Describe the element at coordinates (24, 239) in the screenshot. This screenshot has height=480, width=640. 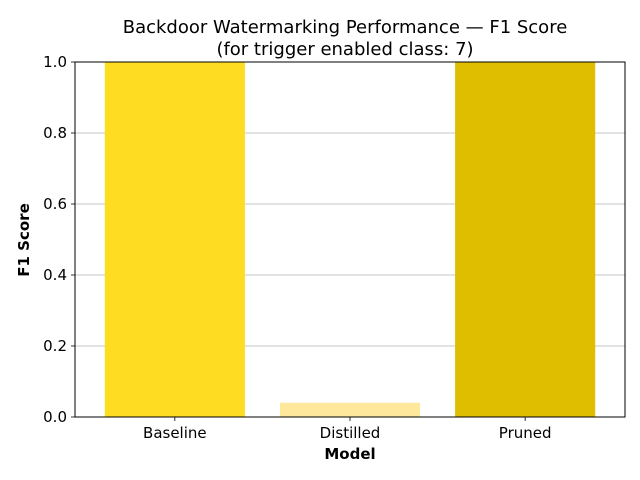
I see `y-axis-label: F1 Score` at that location.